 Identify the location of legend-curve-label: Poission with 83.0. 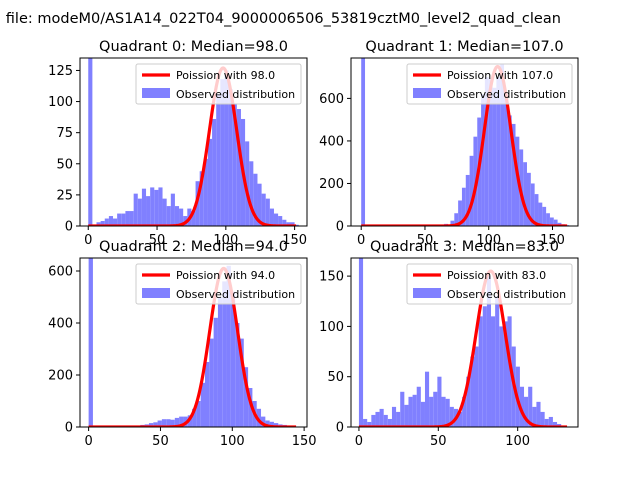
(496, 275).